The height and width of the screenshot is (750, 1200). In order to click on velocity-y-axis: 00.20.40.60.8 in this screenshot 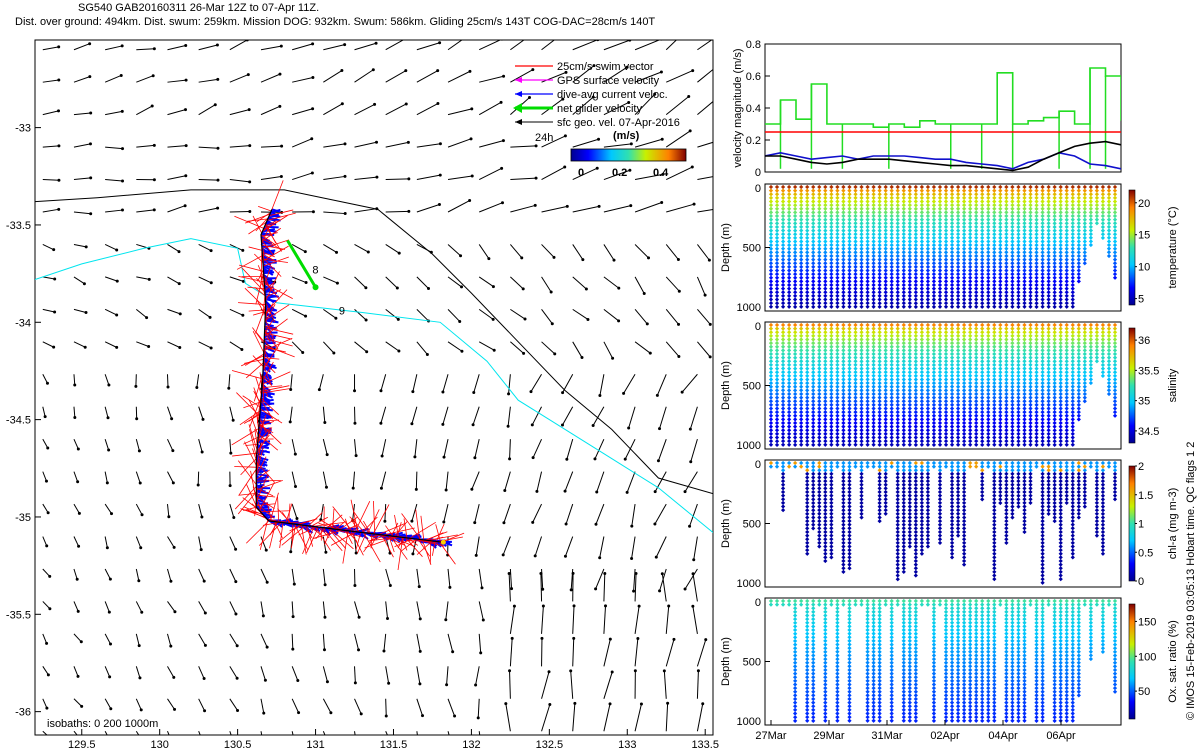, I will do `click(758, 109)`.